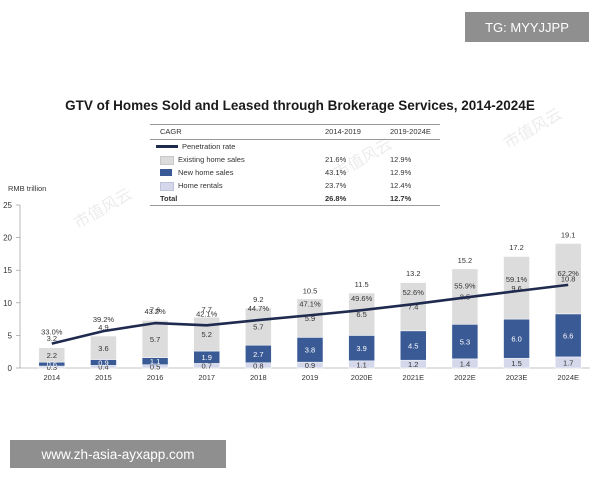 The image size is (600, 480). Describe the element at coordinates (343, 131) in the screenshot. I see `legend-header-col1: 2014-2019` at that location.